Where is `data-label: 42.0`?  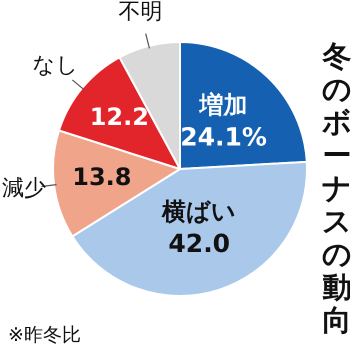 data-label: 42.0 is located at coordinates (199, 243).